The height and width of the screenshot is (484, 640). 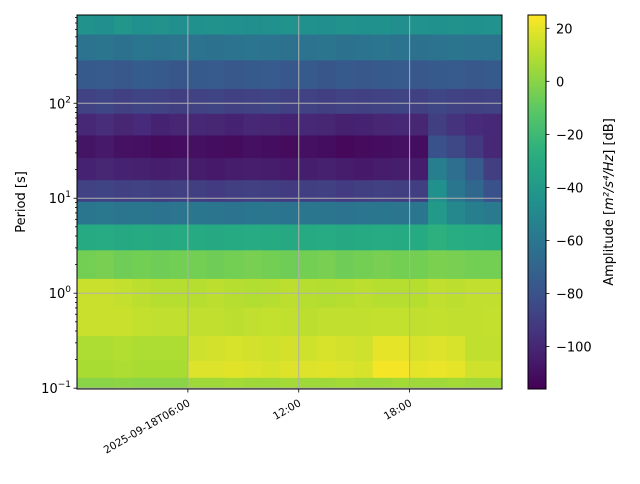 I want to click on colorbar, so click(x=537, y=202).